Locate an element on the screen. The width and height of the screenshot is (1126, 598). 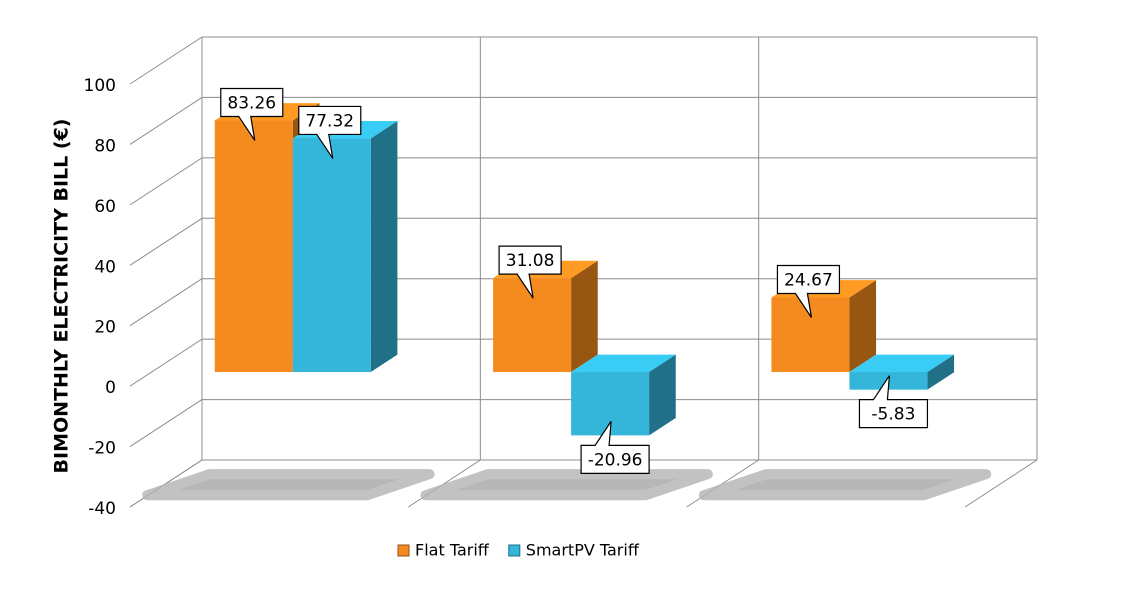
data-label: 83.26 is located at coordinates (251, 103).